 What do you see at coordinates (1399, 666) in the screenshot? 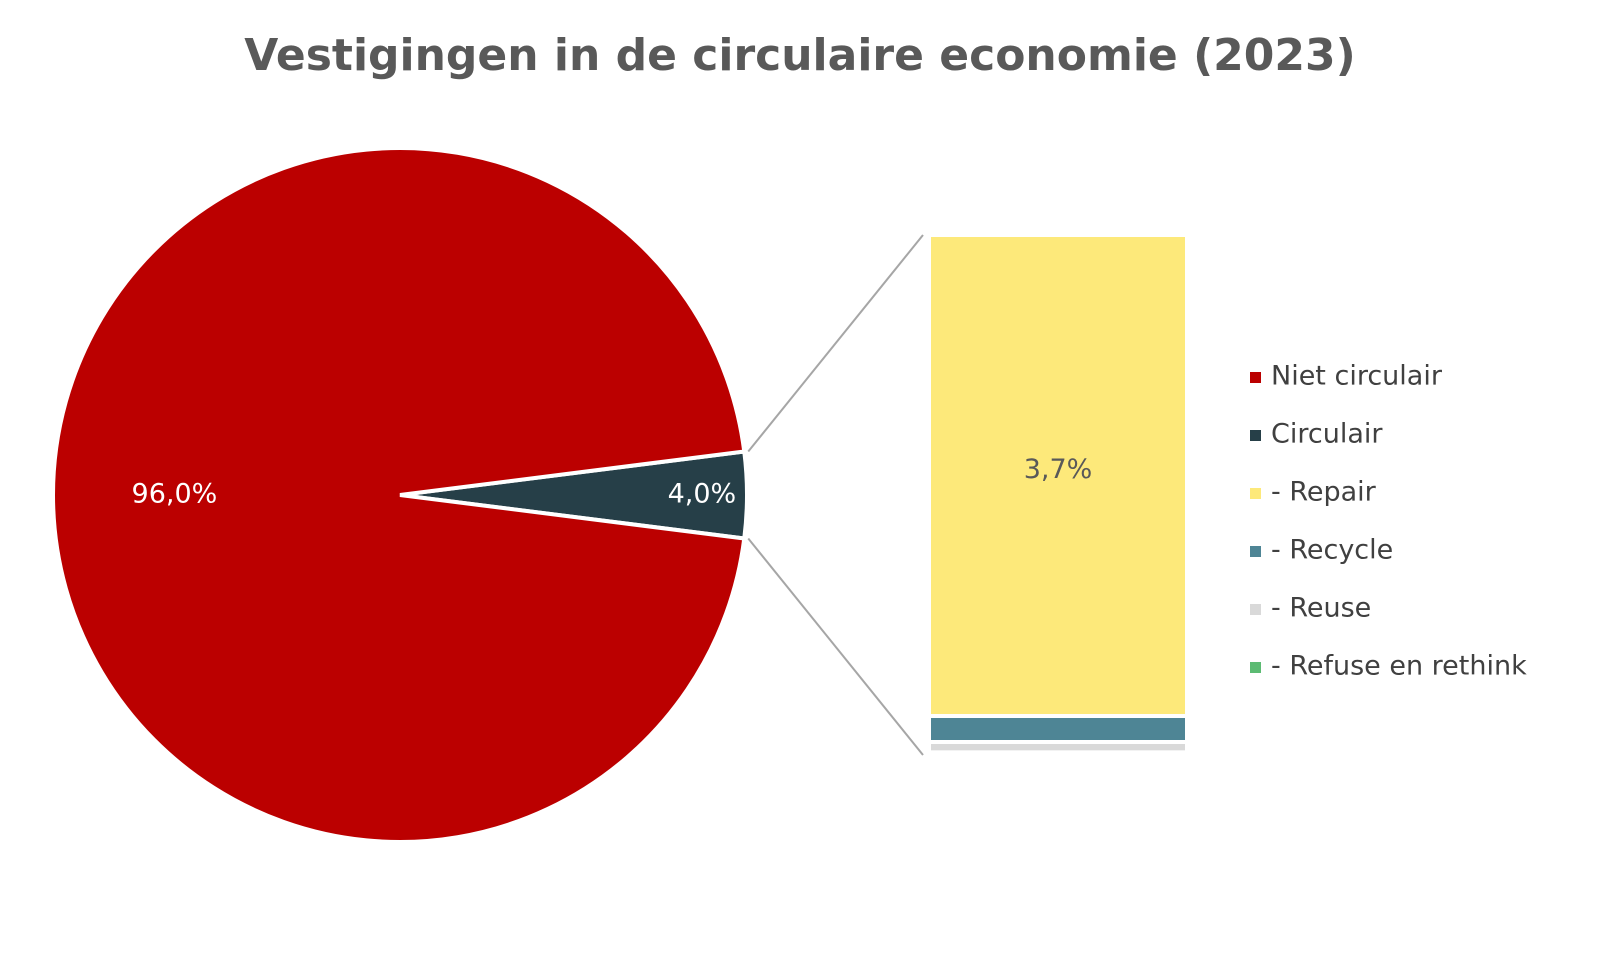
I see `legend-label: - Refuse en rethink` at bounding box center [1399, 666].